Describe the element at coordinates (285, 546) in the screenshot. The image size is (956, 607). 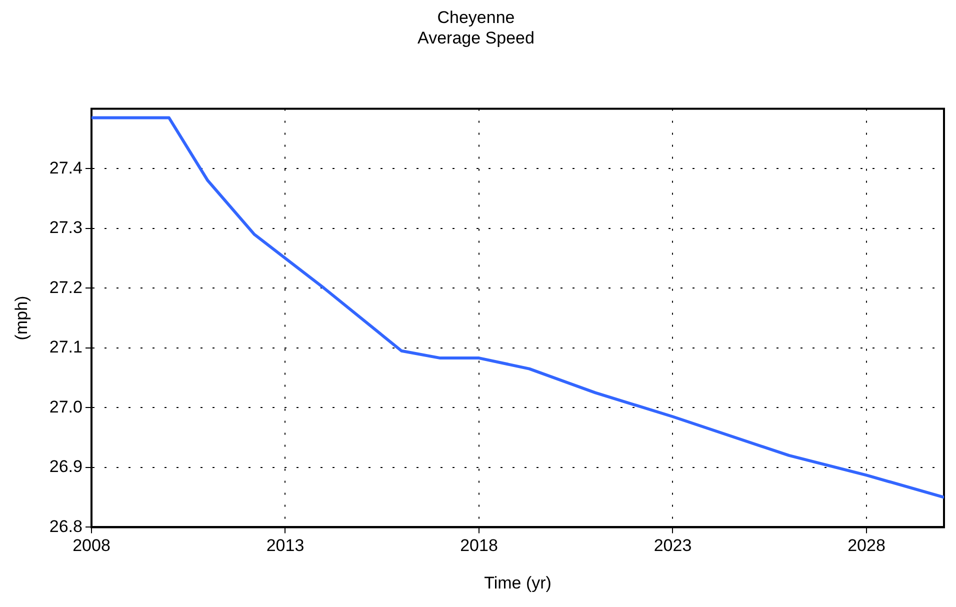
I see `x-tick-label: 2013` at that location.